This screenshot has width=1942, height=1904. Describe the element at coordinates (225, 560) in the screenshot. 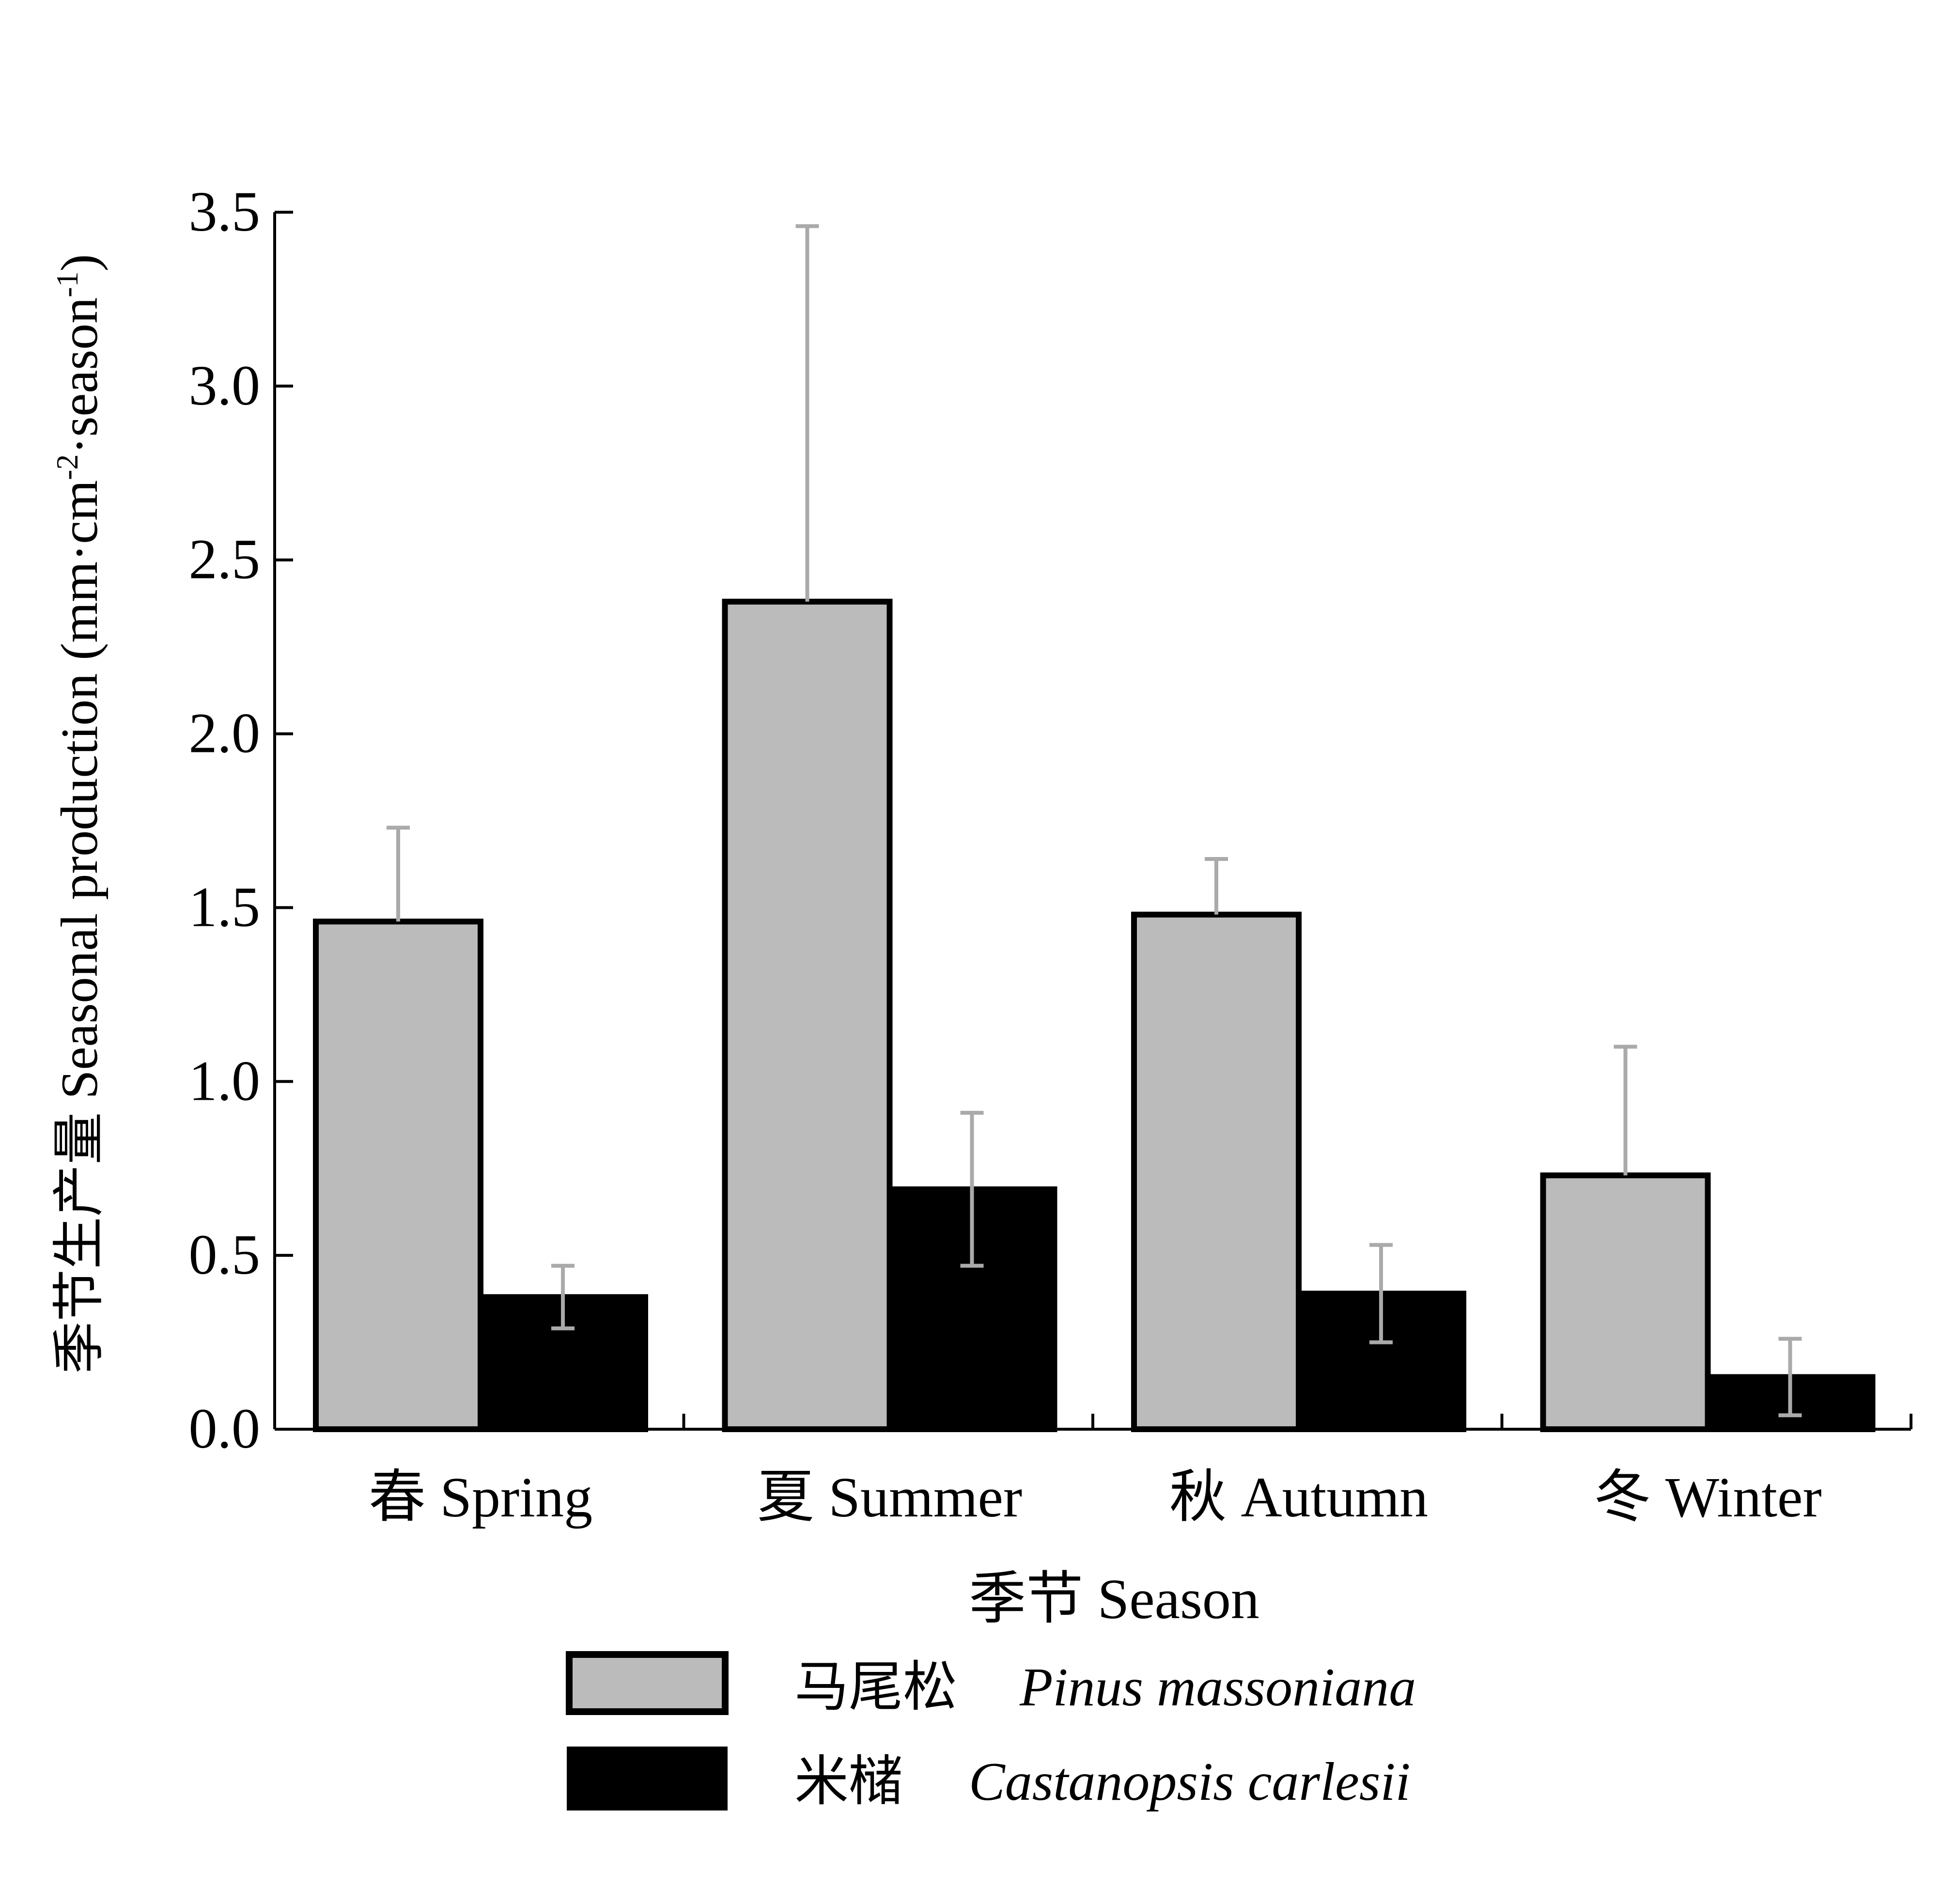

I see `y-tick-label-5: 2.5` at that location.